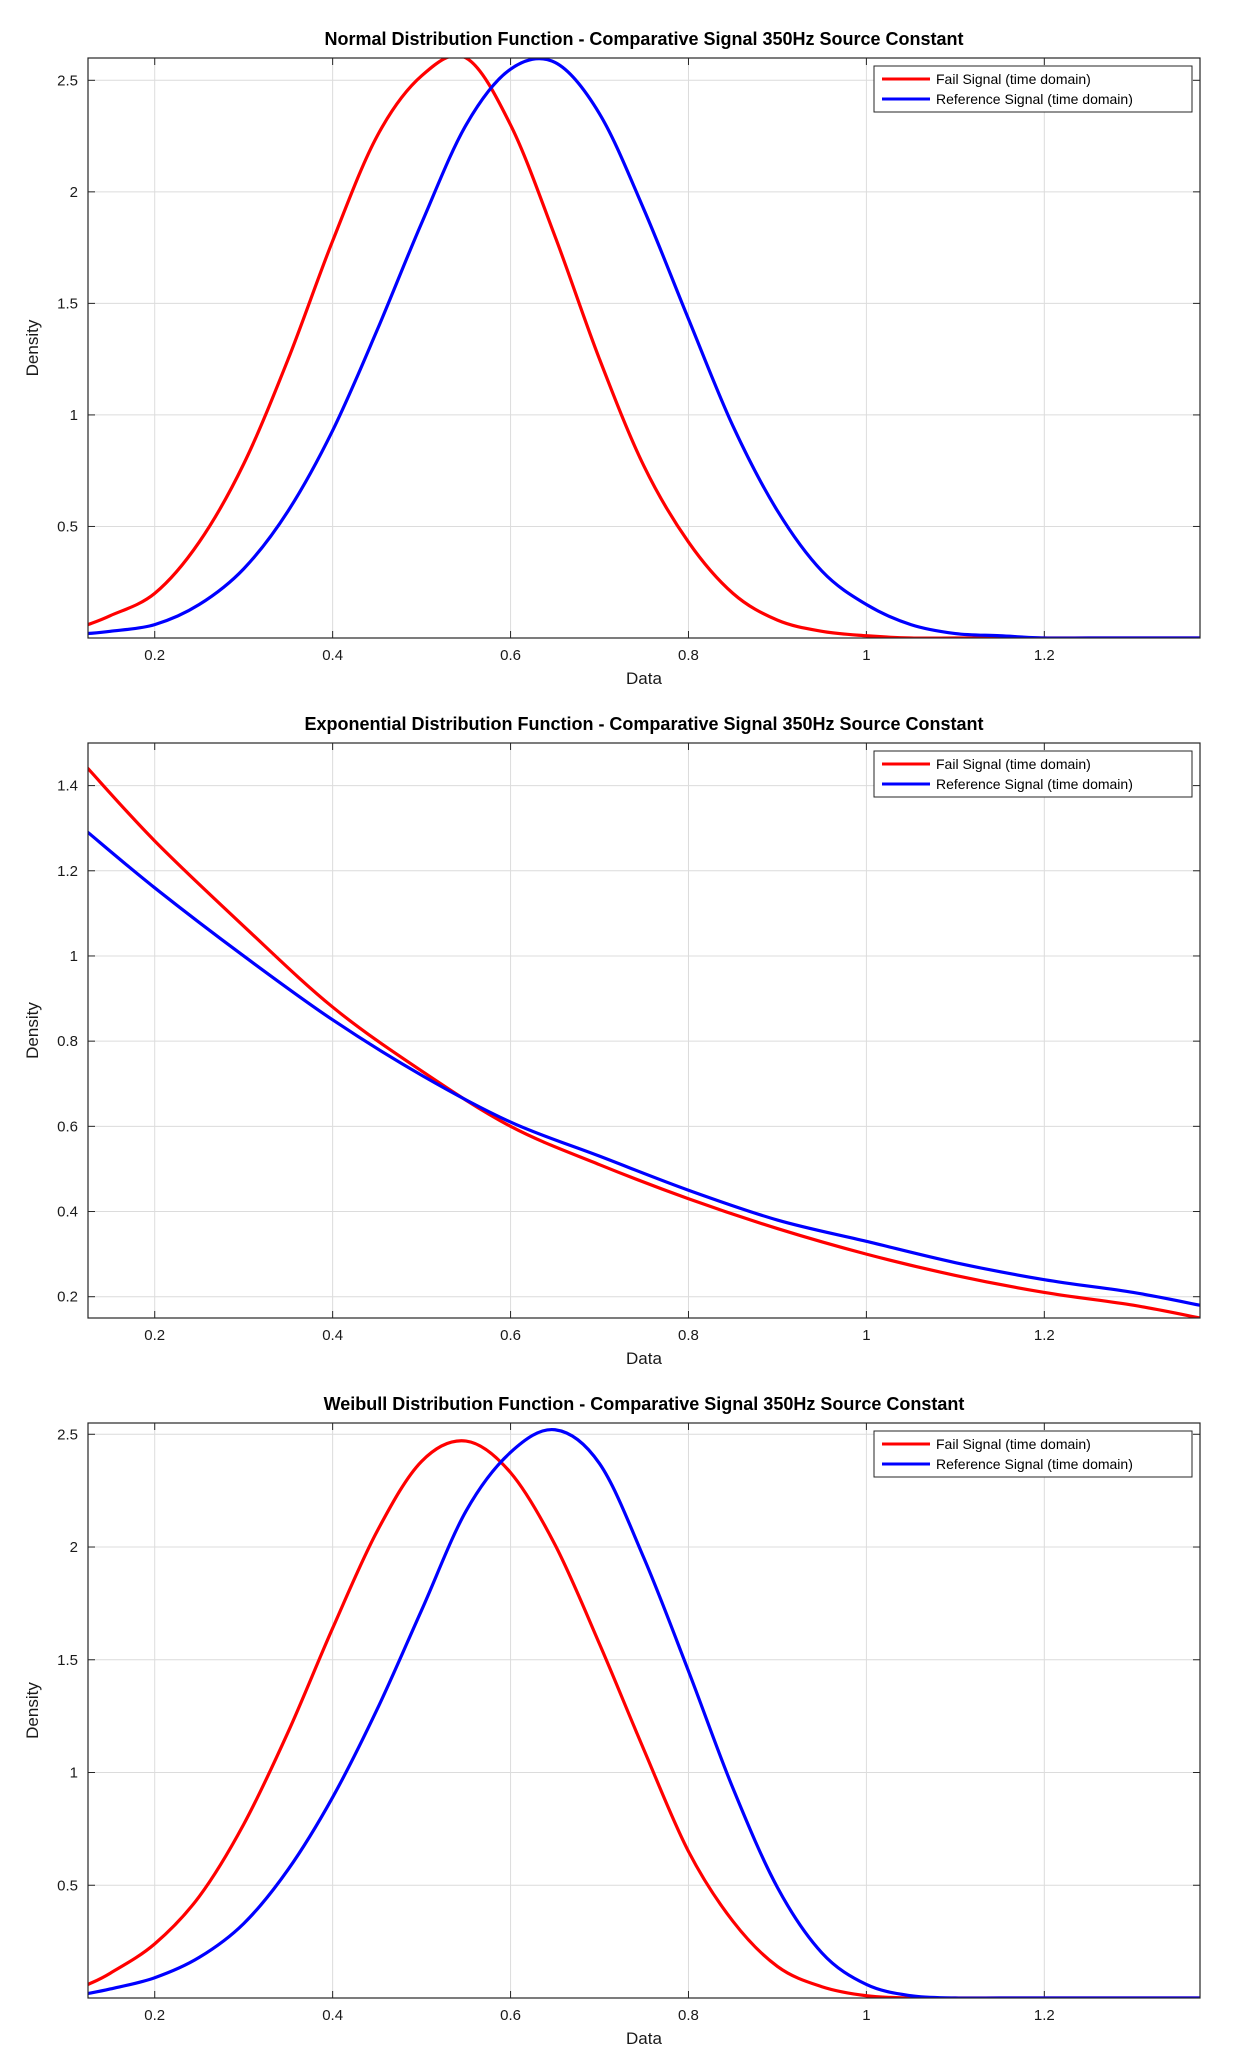 Image resolution: width=1234 pixels, height=2048 pixels. Describe the element at coordinates (67, 1297) in the screenshot. I see `y-tick-label: 0.2` at that location.